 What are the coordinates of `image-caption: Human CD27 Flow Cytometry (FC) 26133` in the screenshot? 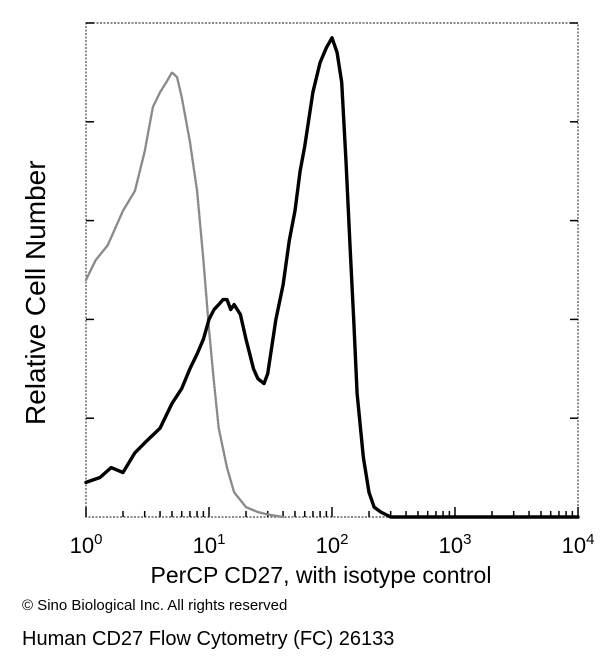 It's located at (208, 639).